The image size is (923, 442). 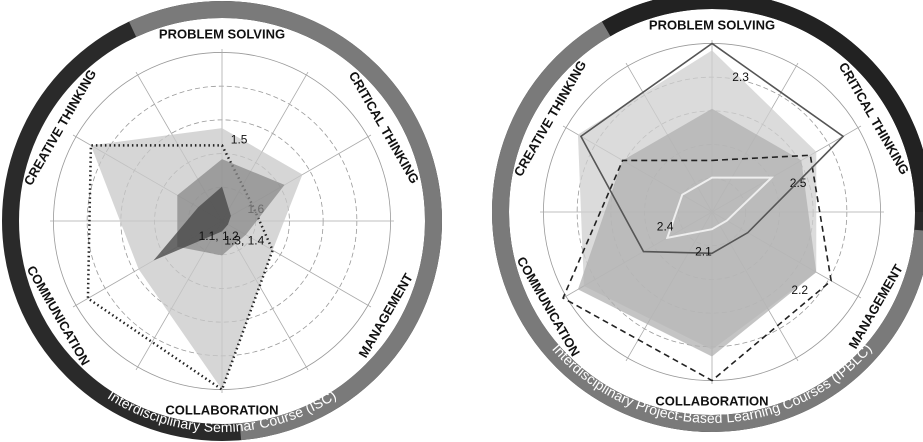 I want to click on series-label: 2.1, so click(x=703, y=251).